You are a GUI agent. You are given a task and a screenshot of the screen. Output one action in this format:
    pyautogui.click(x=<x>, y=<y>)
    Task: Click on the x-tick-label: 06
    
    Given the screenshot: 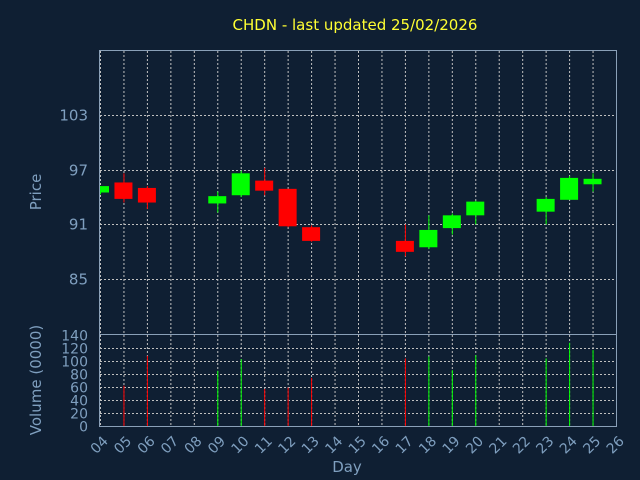 What is the action you would take?
    pyautogui.click(x=147, y=445)
    